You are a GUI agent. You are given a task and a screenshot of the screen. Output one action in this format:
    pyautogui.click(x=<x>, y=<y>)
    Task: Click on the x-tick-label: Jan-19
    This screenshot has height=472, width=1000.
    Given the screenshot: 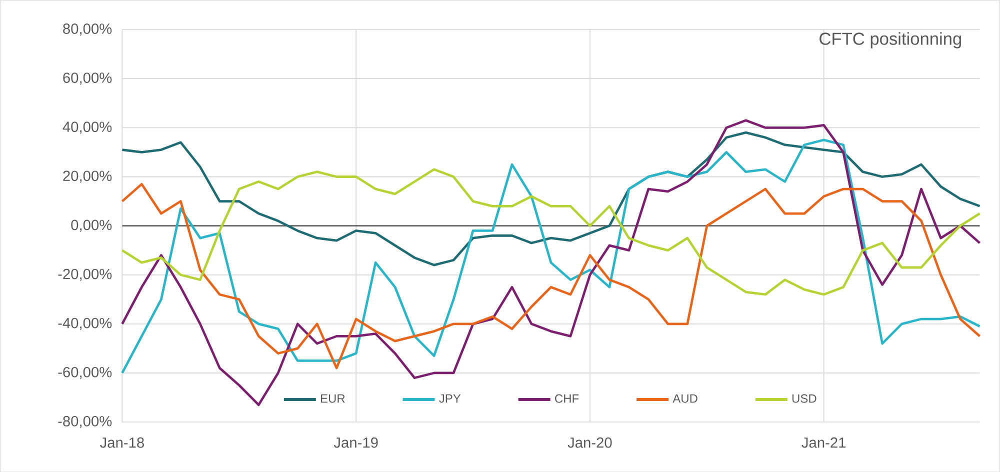 What is the action you would take?
    pyautogui.click(x=356, y=442)
    